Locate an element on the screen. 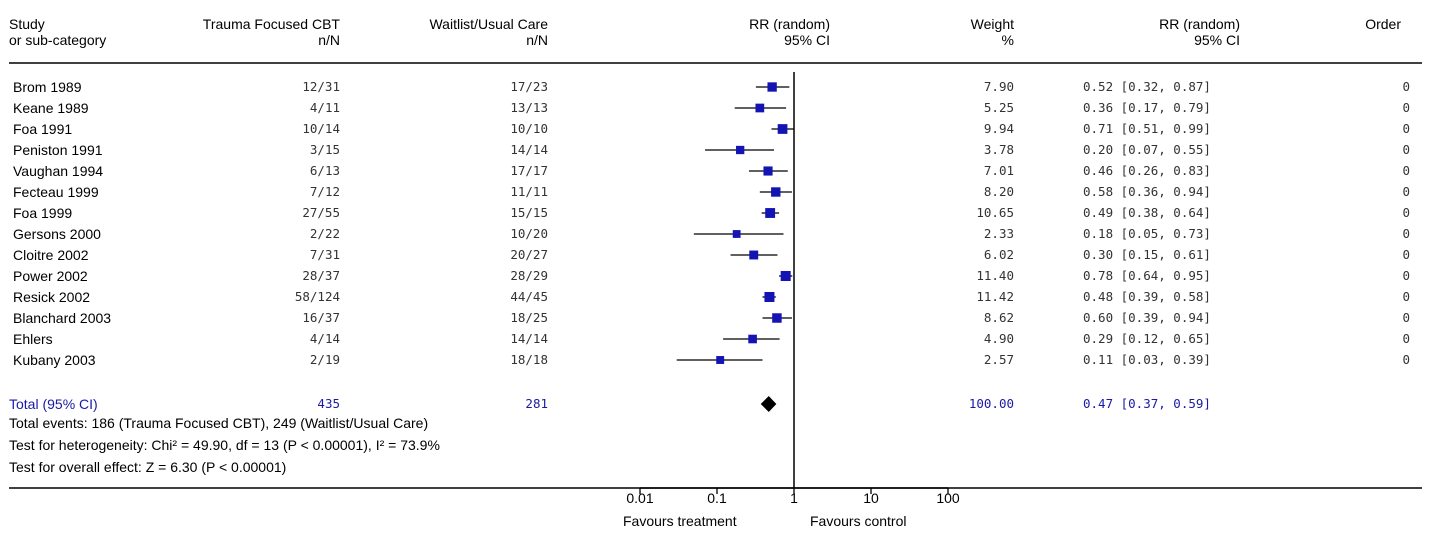  header-rr-ci: RR (random) 95% CI is located at coordinates (1165, 32).